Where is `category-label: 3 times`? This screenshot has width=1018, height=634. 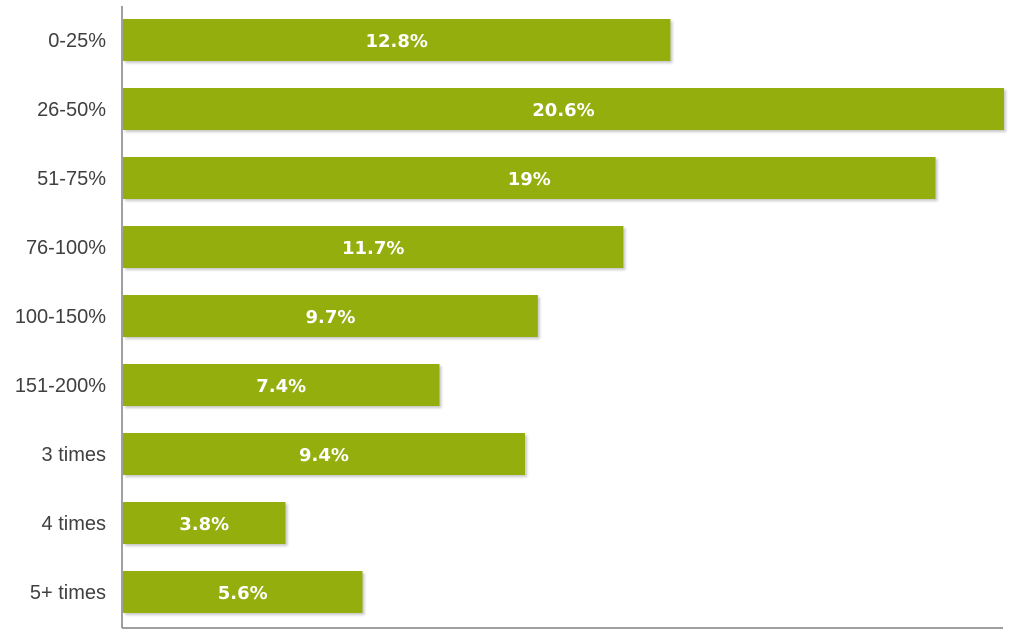 category-label: 3 times is located at coordinates (74, 455).